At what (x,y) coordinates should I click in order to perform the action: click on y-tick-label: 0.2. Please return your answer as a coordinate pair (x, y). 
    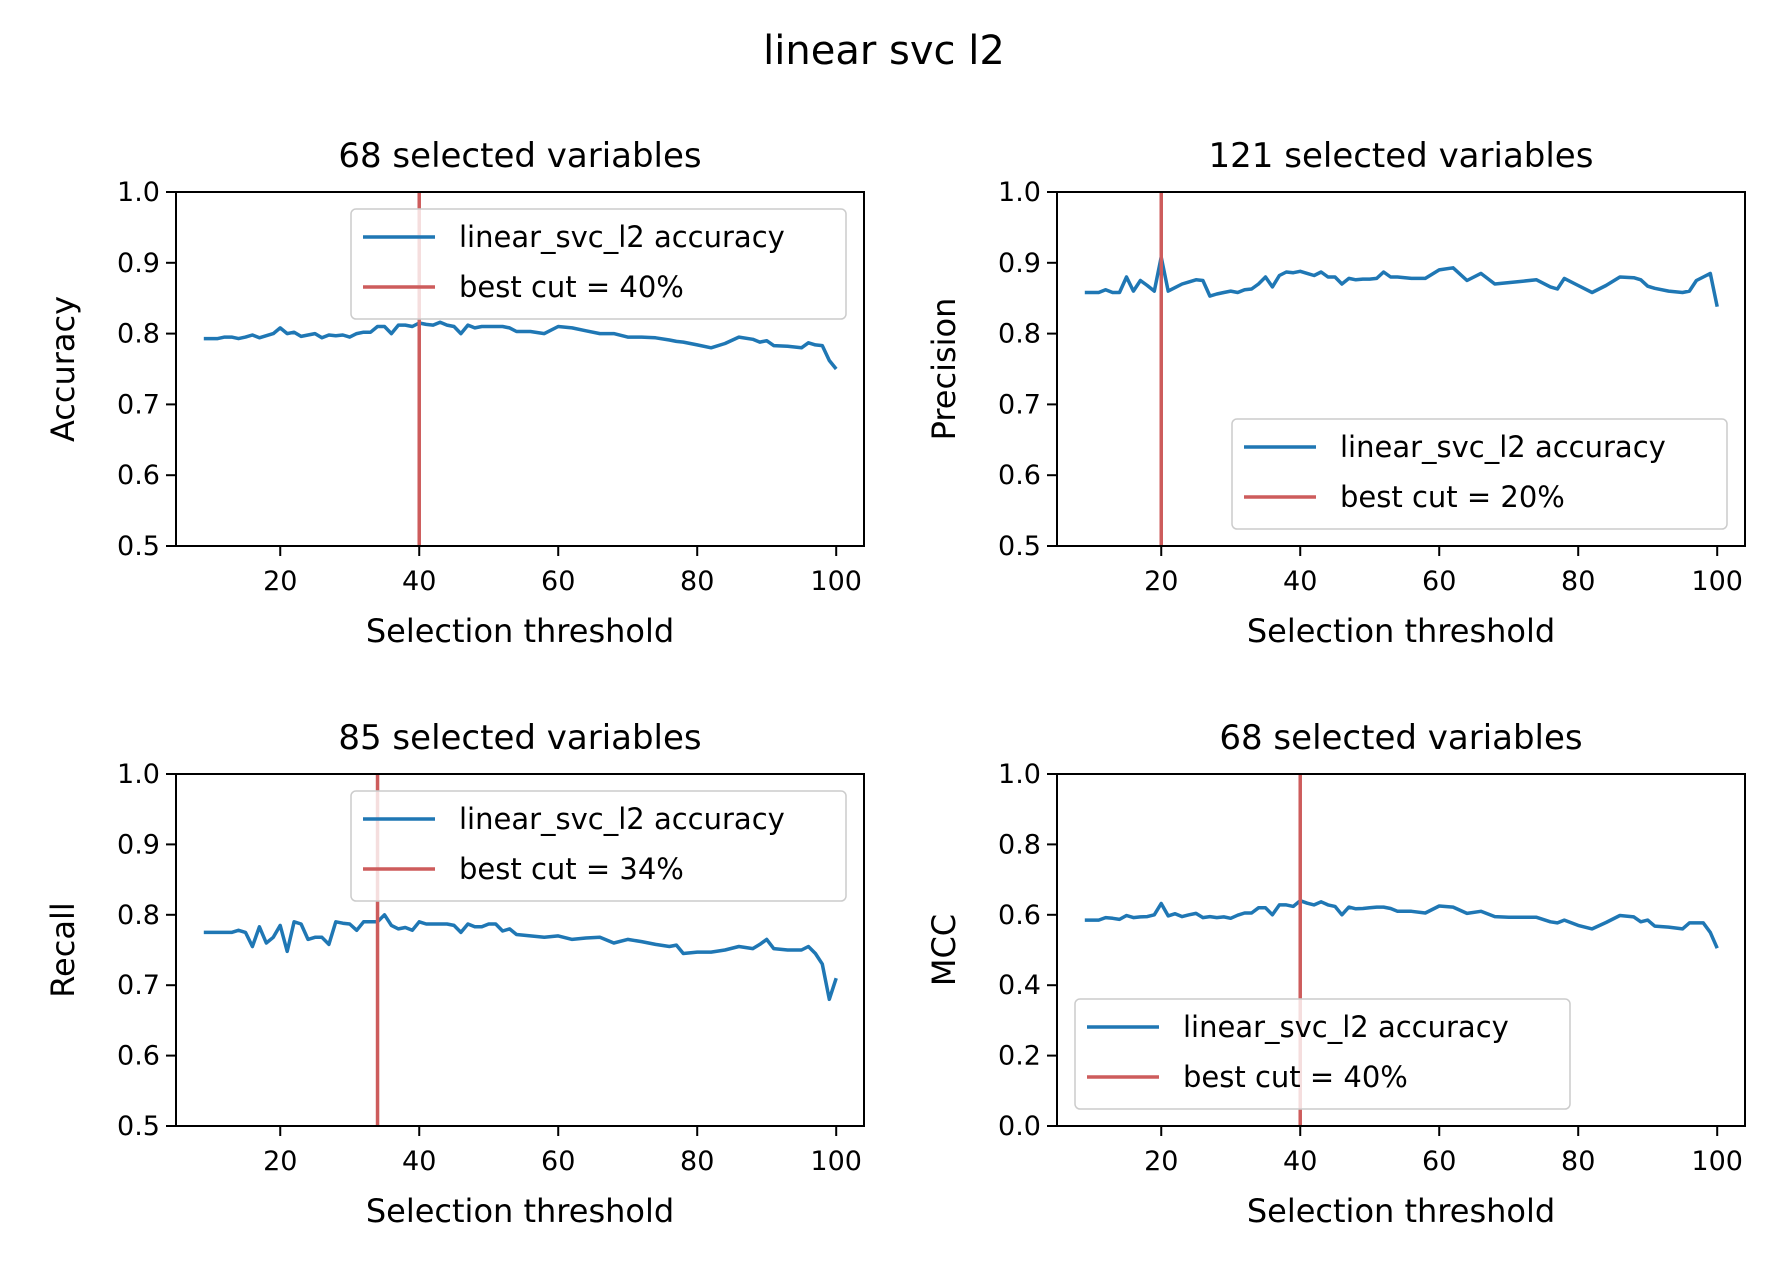
    Looking at the image, I should click on (1019, 1056).